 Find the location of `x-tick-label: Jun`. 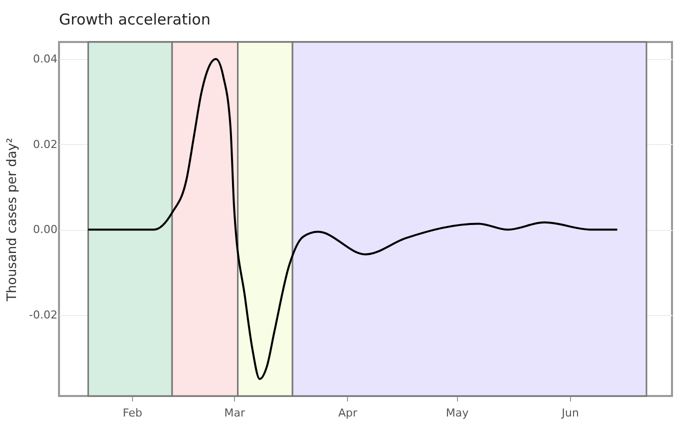

x-tick-label: Jun is located at coordinates (569, 413).